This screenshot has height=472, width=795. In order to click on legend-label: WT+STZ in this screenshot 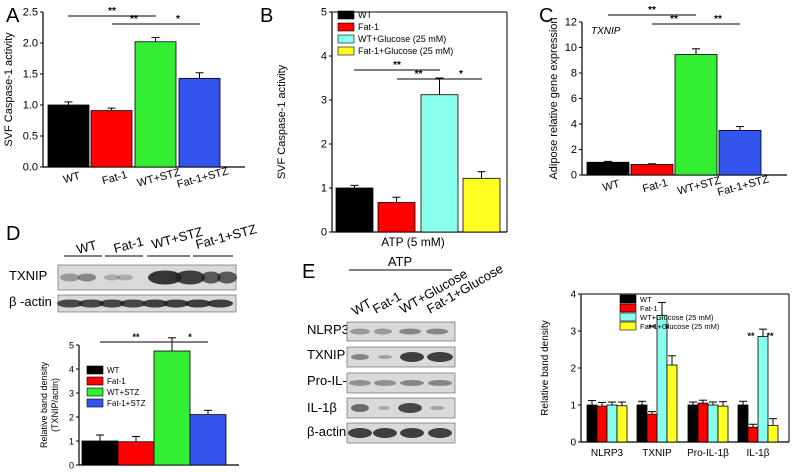, I will do `click(123, 392)`.